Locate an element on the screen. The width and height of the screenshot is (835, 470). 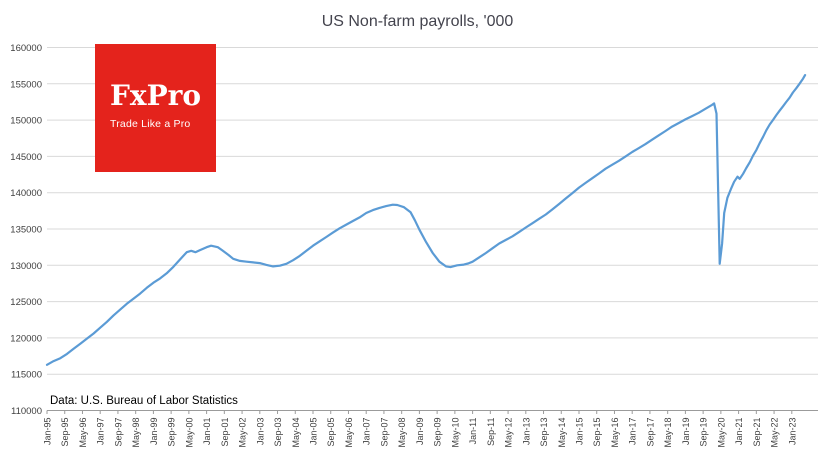
y-tick-label: 145000 is located at coordinates (26, 157).